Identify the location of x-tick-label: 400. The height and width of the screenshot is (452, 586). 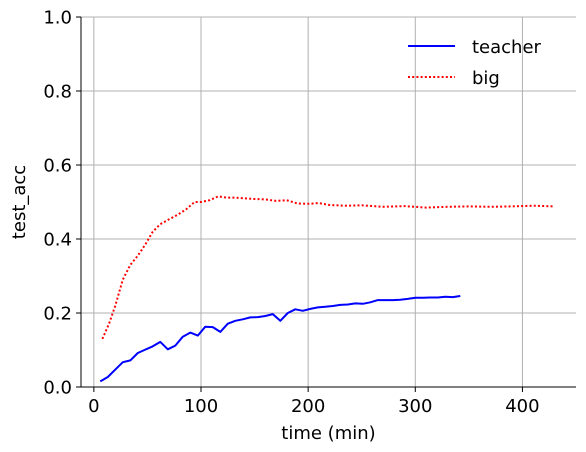
(522, 406).